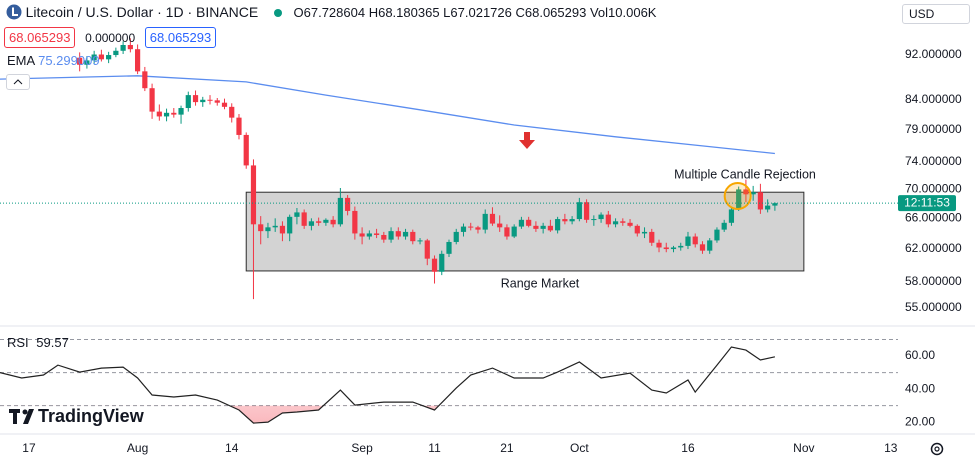 The image size is (975, 462). What do you see at coordinates (298, 12) in the screenshot?
I see `ohlc-label: O` at bounding box center [298, 12].